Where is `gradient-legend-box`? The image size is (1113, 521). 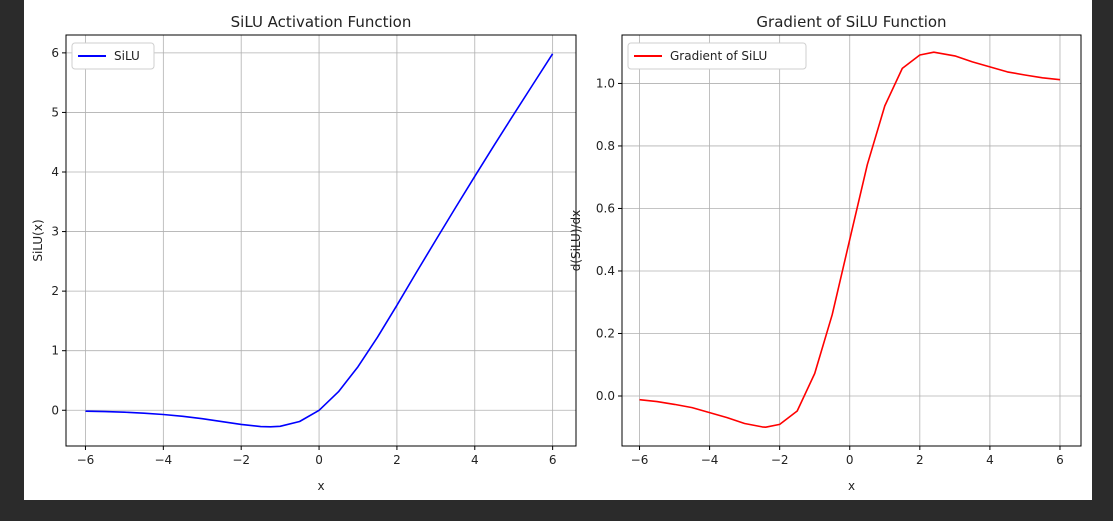 gradient-legend-box is located at coordinates (717, 56).